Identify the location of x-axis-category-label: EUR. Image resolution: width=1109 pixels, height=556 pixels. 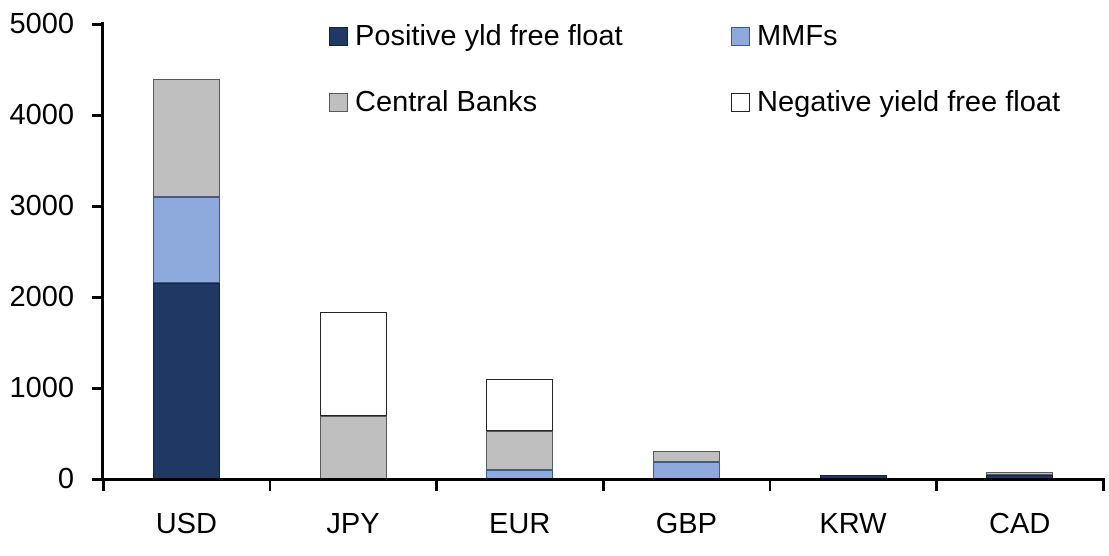
(520, 524).